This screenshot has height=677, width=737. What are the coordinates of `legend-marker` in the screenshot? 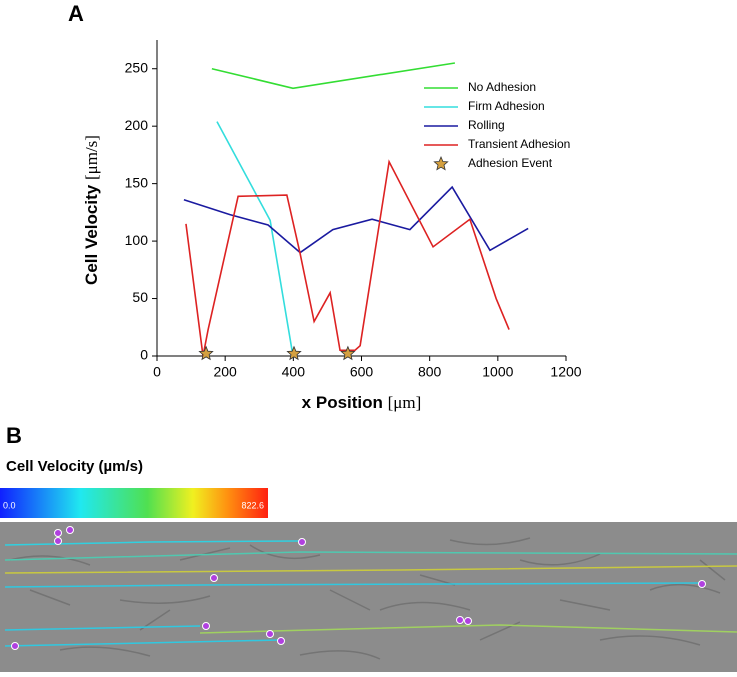 It's located at (441, 163).